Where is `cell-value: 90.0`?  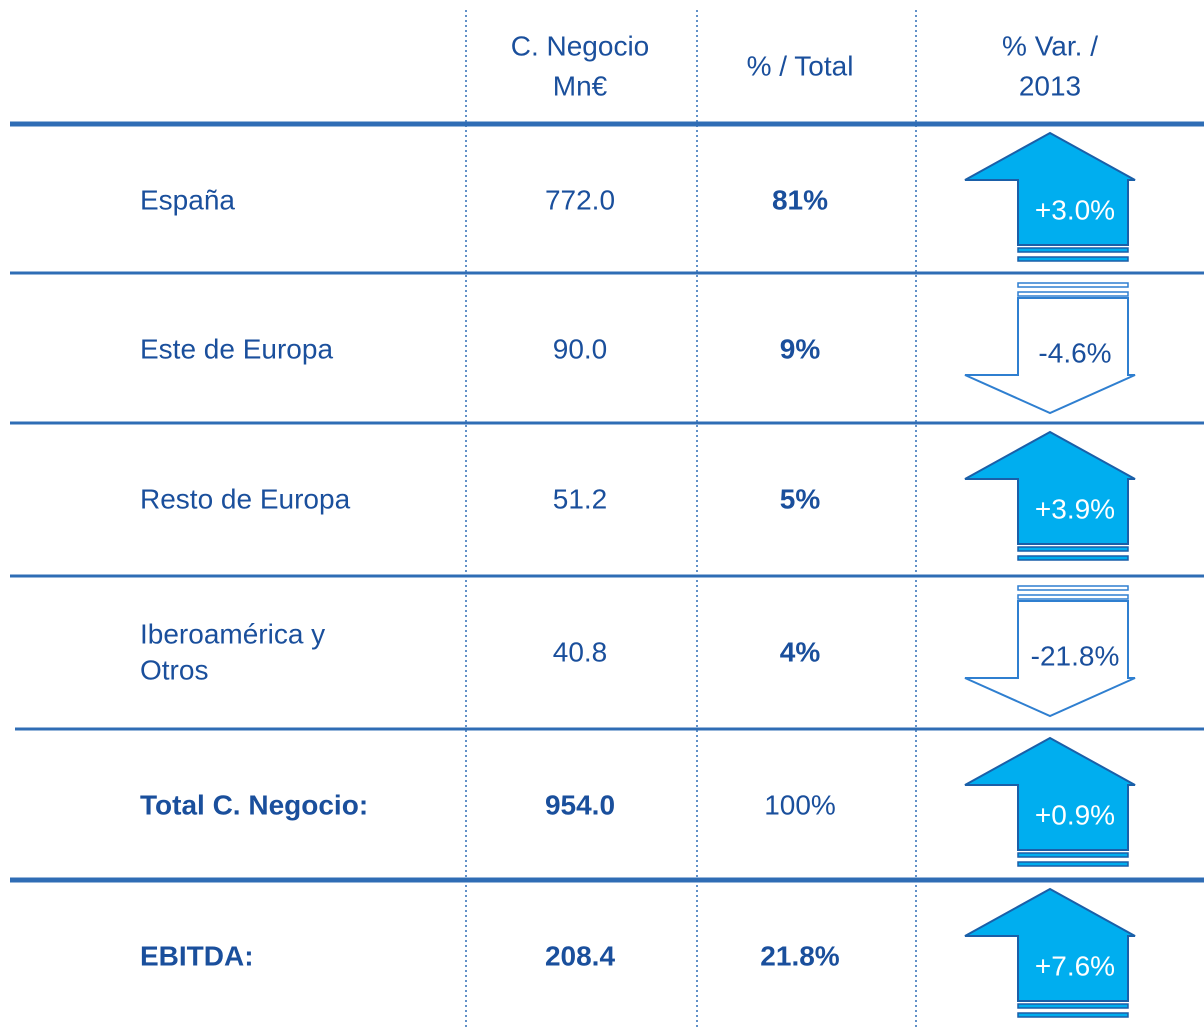
cell-value: 90.0 is located at coordinates (580, 348).